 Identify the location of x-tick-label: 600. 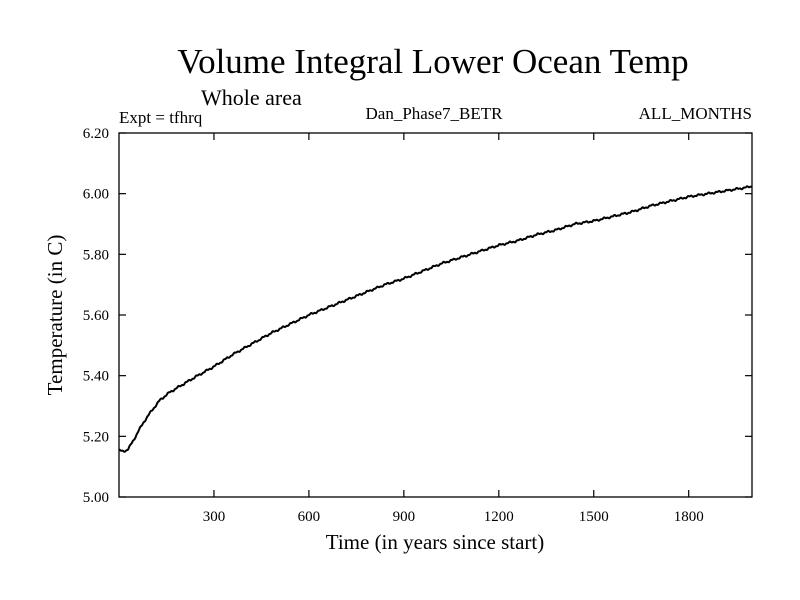
(309, 517).